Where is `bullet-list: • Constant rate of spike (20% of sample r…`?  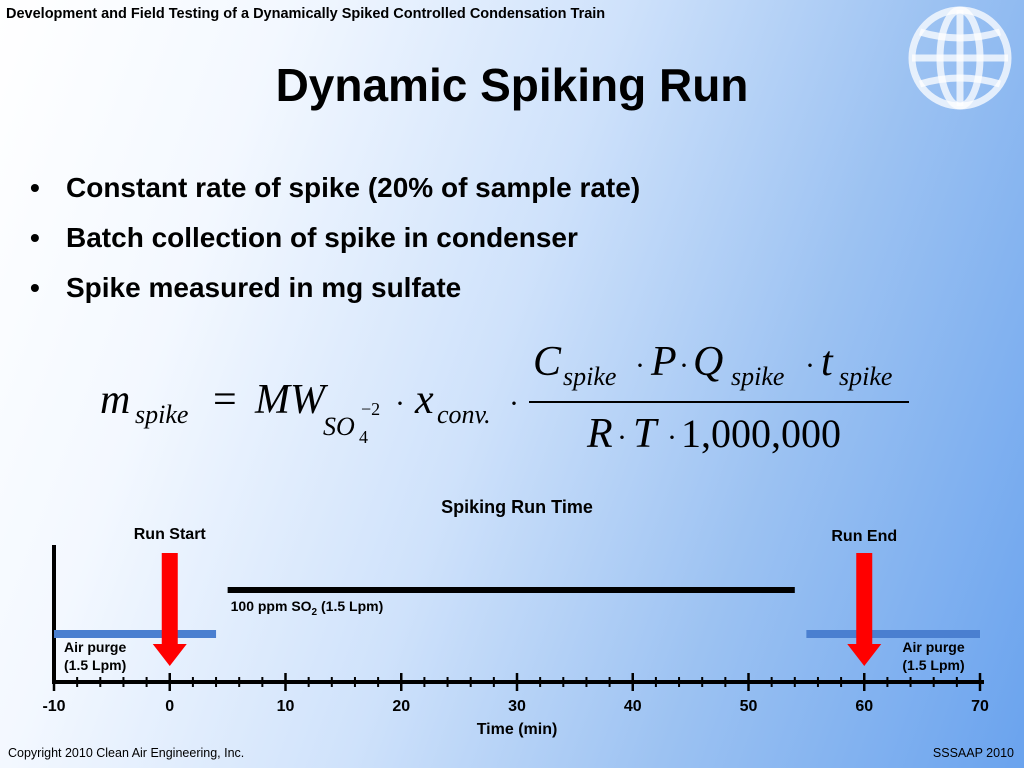
bullet-list: • Constant rate of spike (20% of sample r… is located at coordinates (335, 245).